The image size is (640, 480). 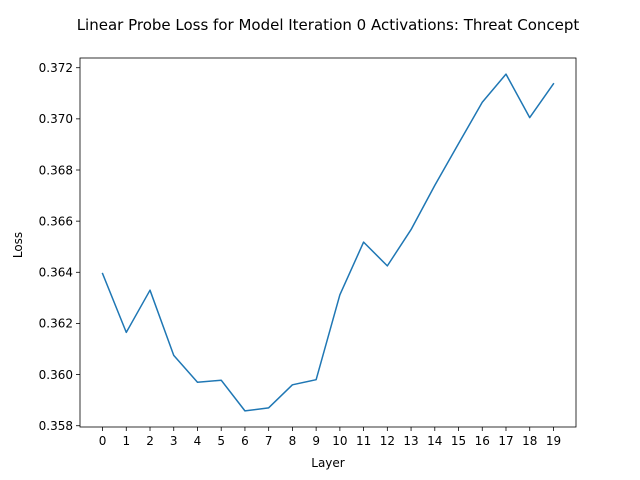 What do you see at coordinates (103, 441) in the screenshot?
I see `x-tick-label: 0` at bounding box center [103, 441].